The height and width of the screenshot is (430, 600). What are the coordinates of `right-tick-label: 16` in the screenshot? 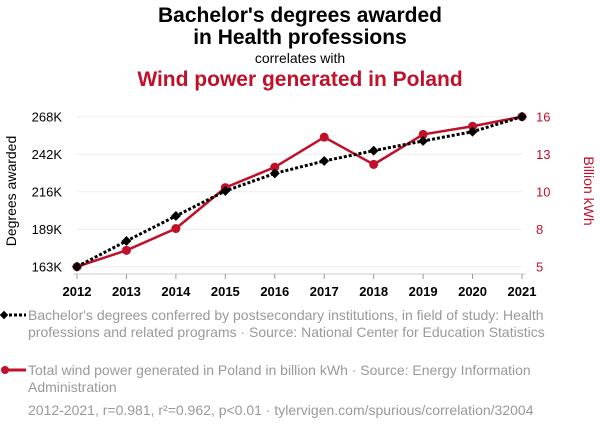 It's located at (543, 117).